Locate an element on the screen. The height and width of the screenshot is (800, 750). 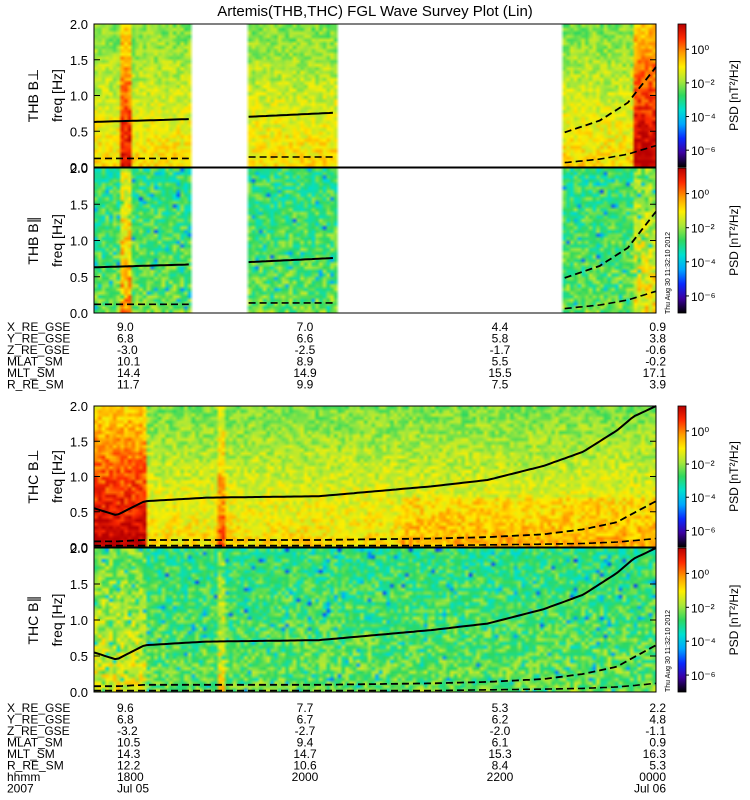
ephemeris-value: -0.2 is located at coordinates (655, 362).